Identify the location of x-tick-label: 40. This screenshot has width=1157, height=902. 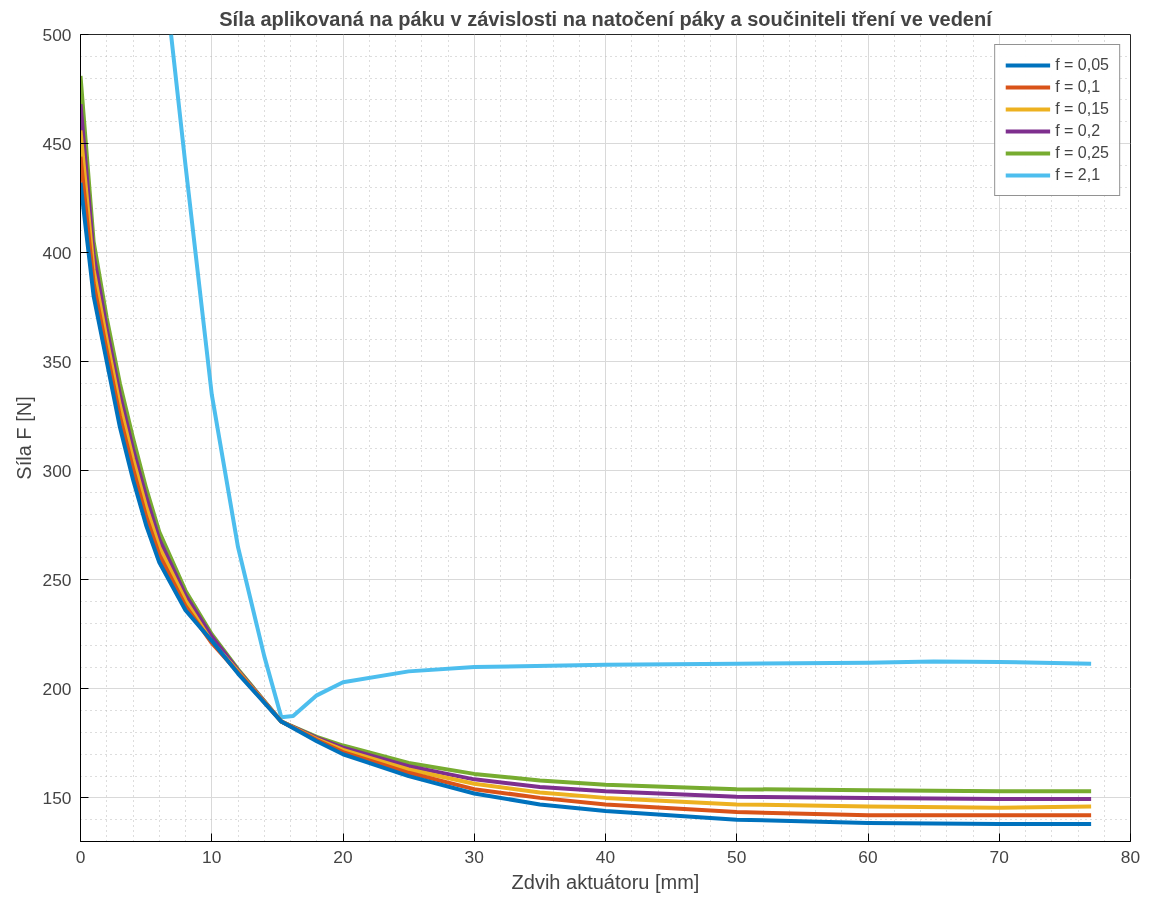
(605, 856).